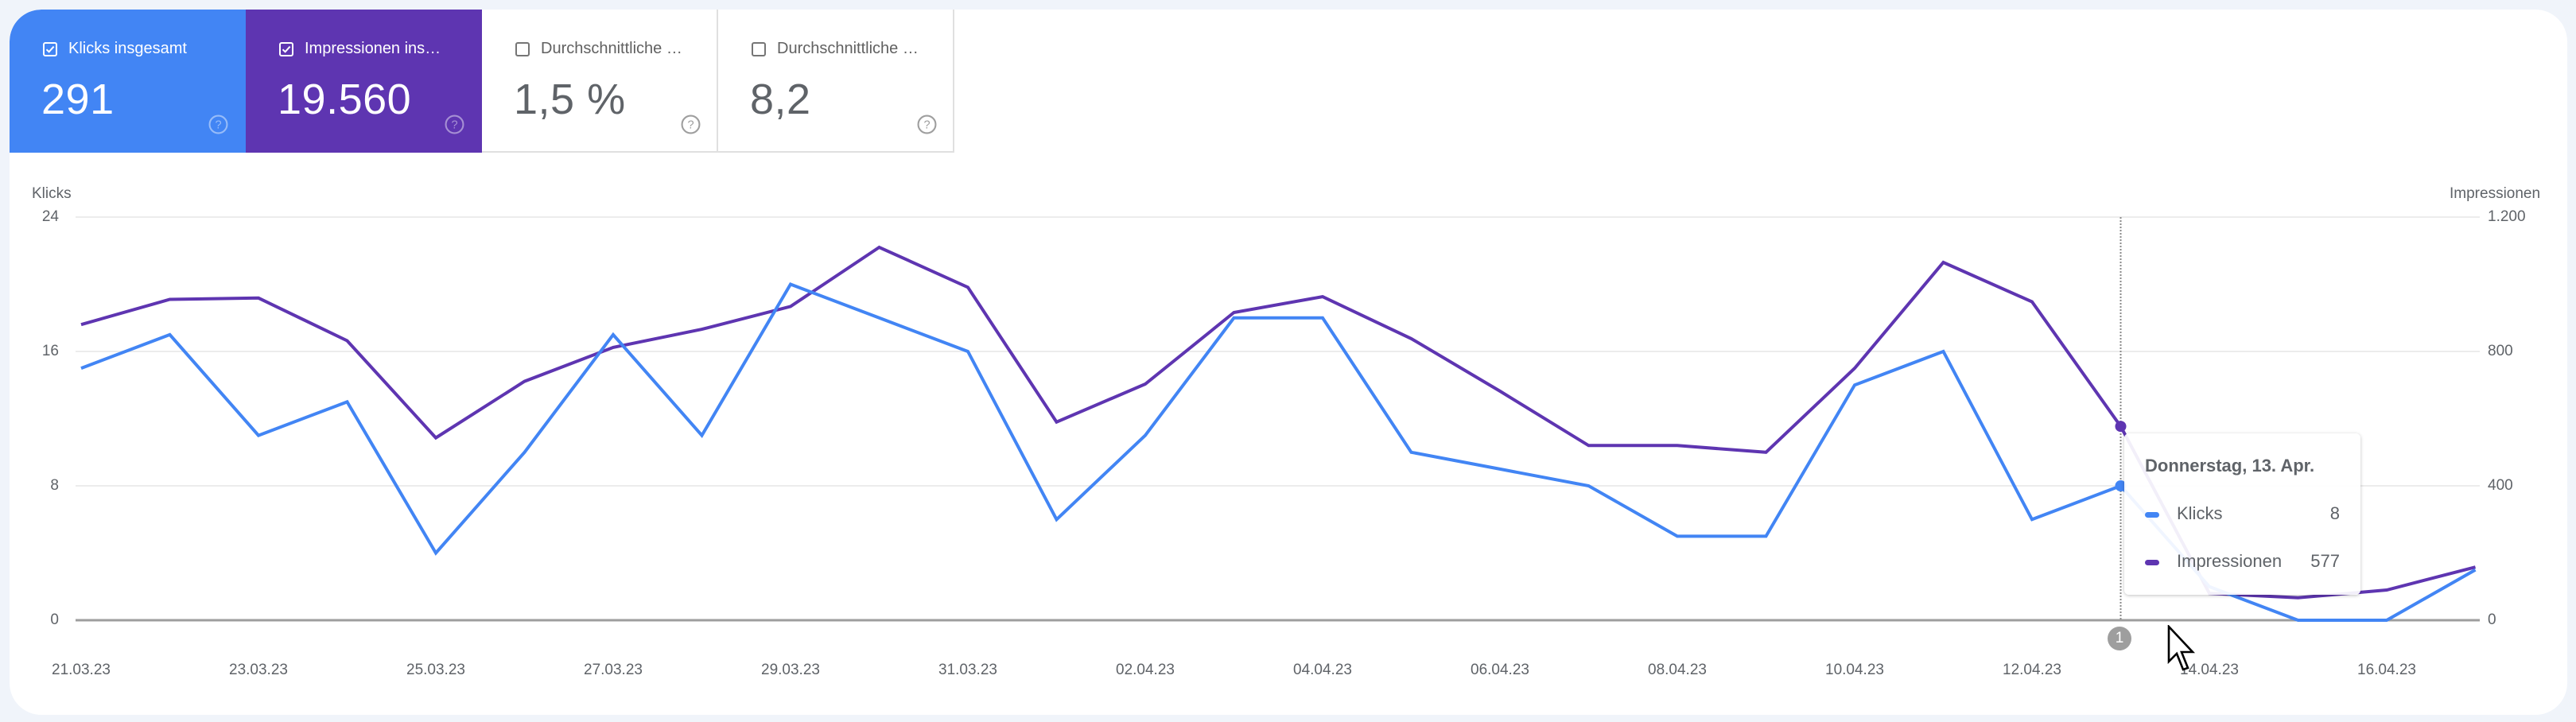  Describe the element at coordinates (1854, 670) in the screenshot. I see `x-axis-label: 10.04.23` at that location.